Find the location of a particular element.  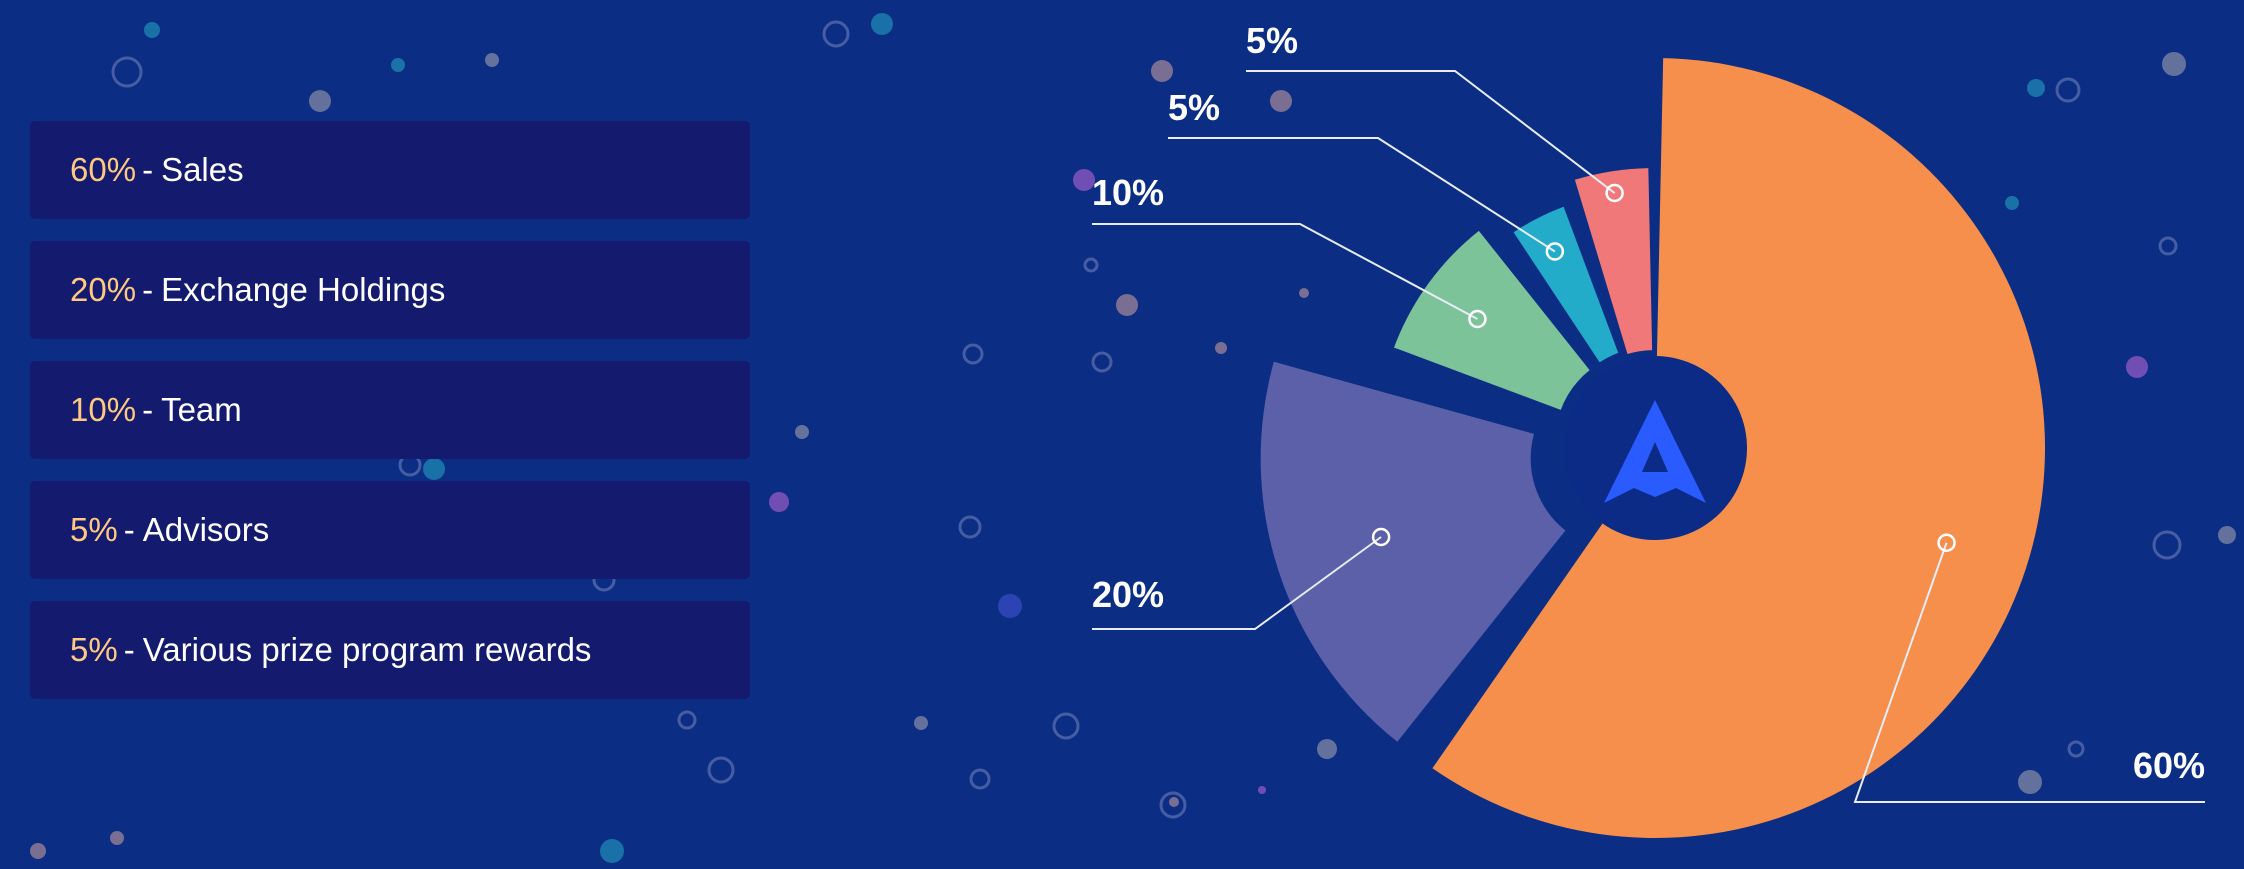

legend-label: Exchange Holdings is located at coordinates (303, 289).